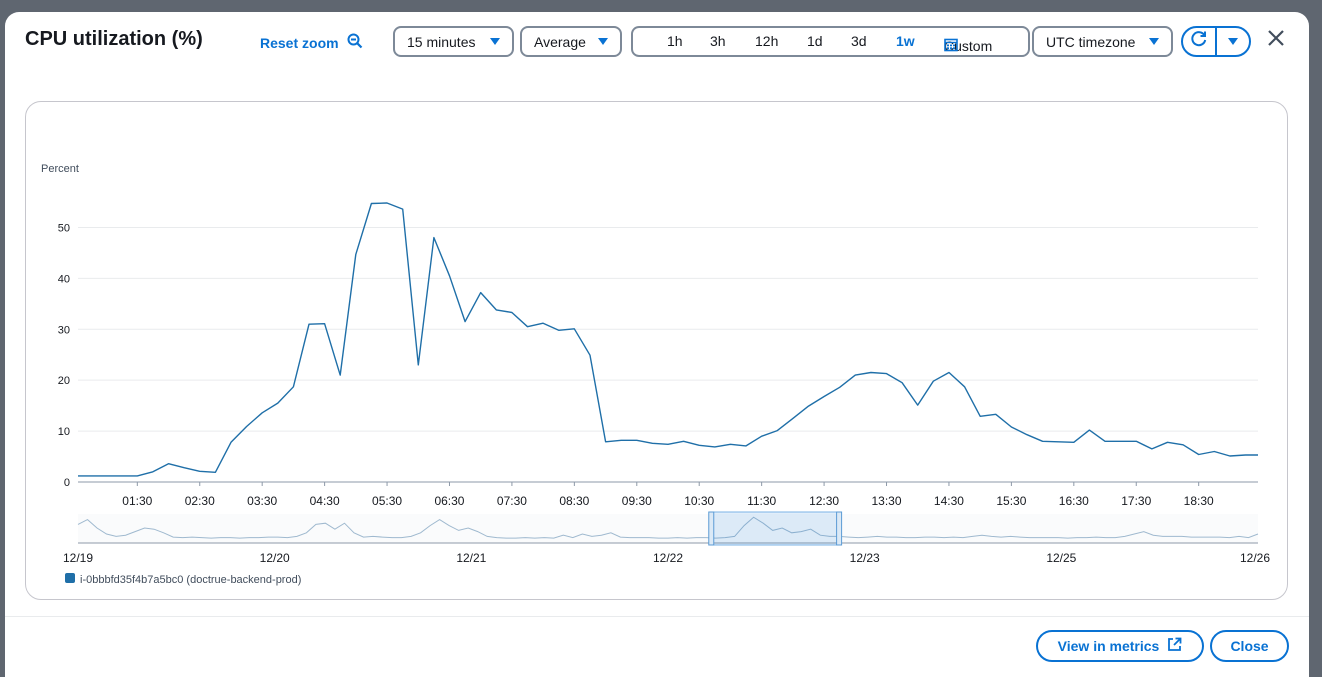 Image resolution: width=1322 pixels, height=677 pixels. I want to click on overview-selection, so click(775, 528).